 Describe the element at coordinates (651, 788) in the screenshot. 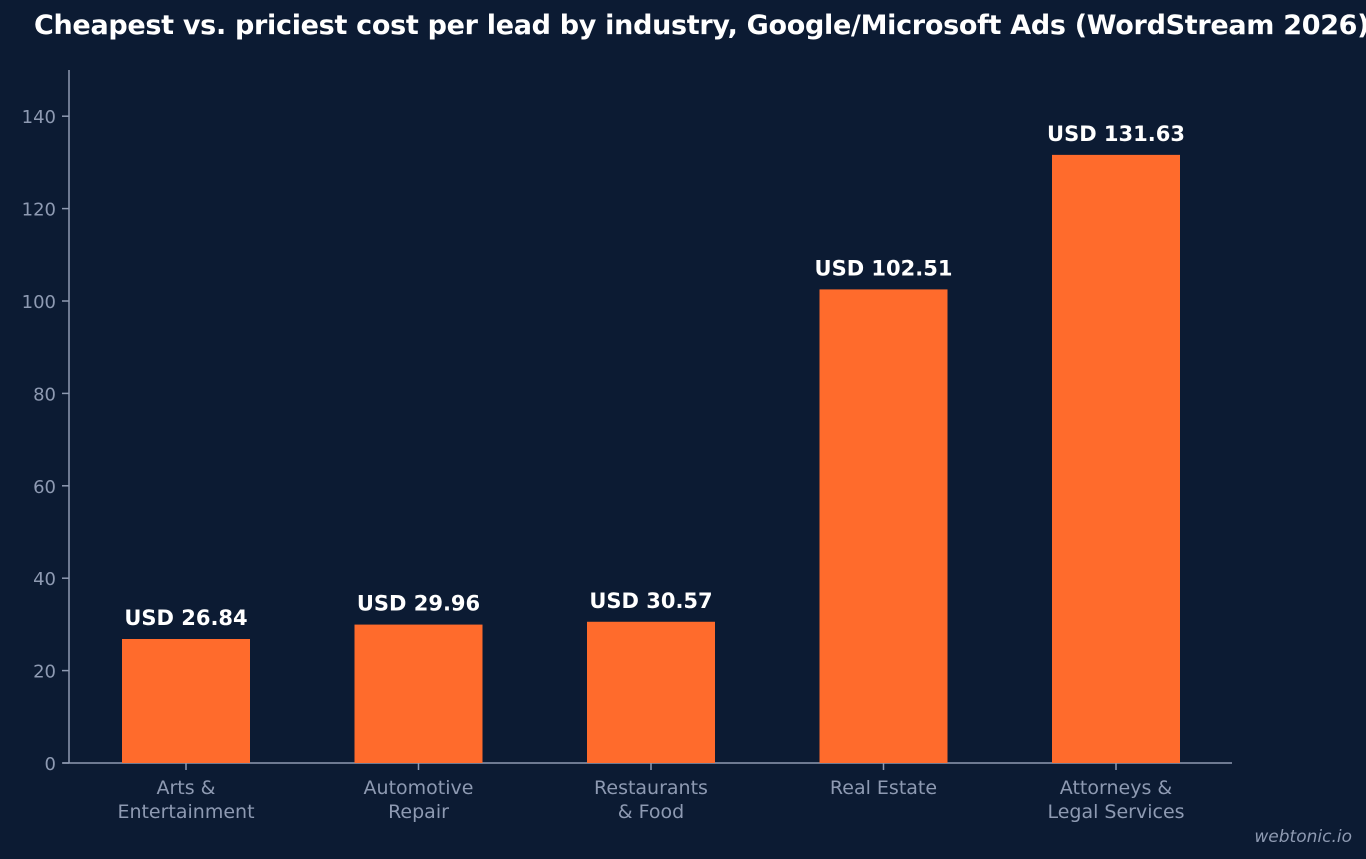

I see `x-tick-label-line: Restaurants` at that location.